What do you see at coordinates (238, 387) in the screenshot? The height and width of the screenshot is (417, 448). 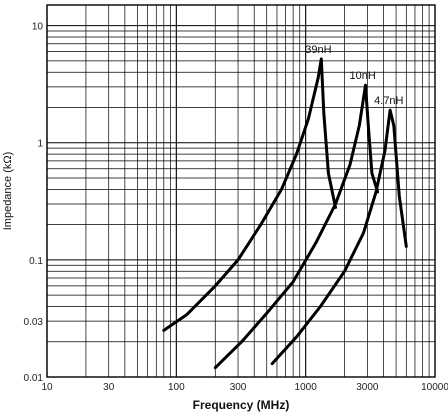 I see `x-tick-label: 300` at bounding box center [238, 387].